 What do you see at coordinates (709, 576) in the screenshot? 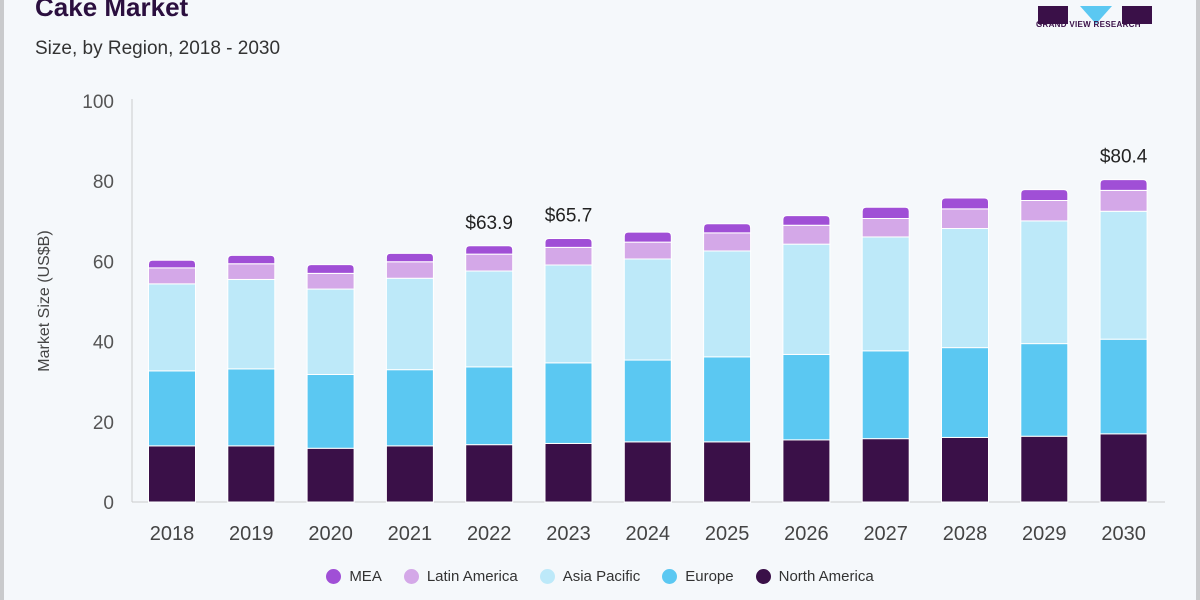
I see `legend-label: Europe` at bounding box center [709, 576].